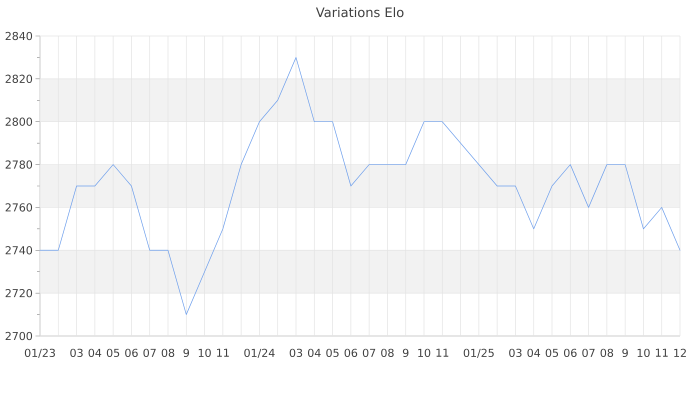 The image size is (700, 400). I want to click on x-tick-label: 01/24, so click(259, 353).